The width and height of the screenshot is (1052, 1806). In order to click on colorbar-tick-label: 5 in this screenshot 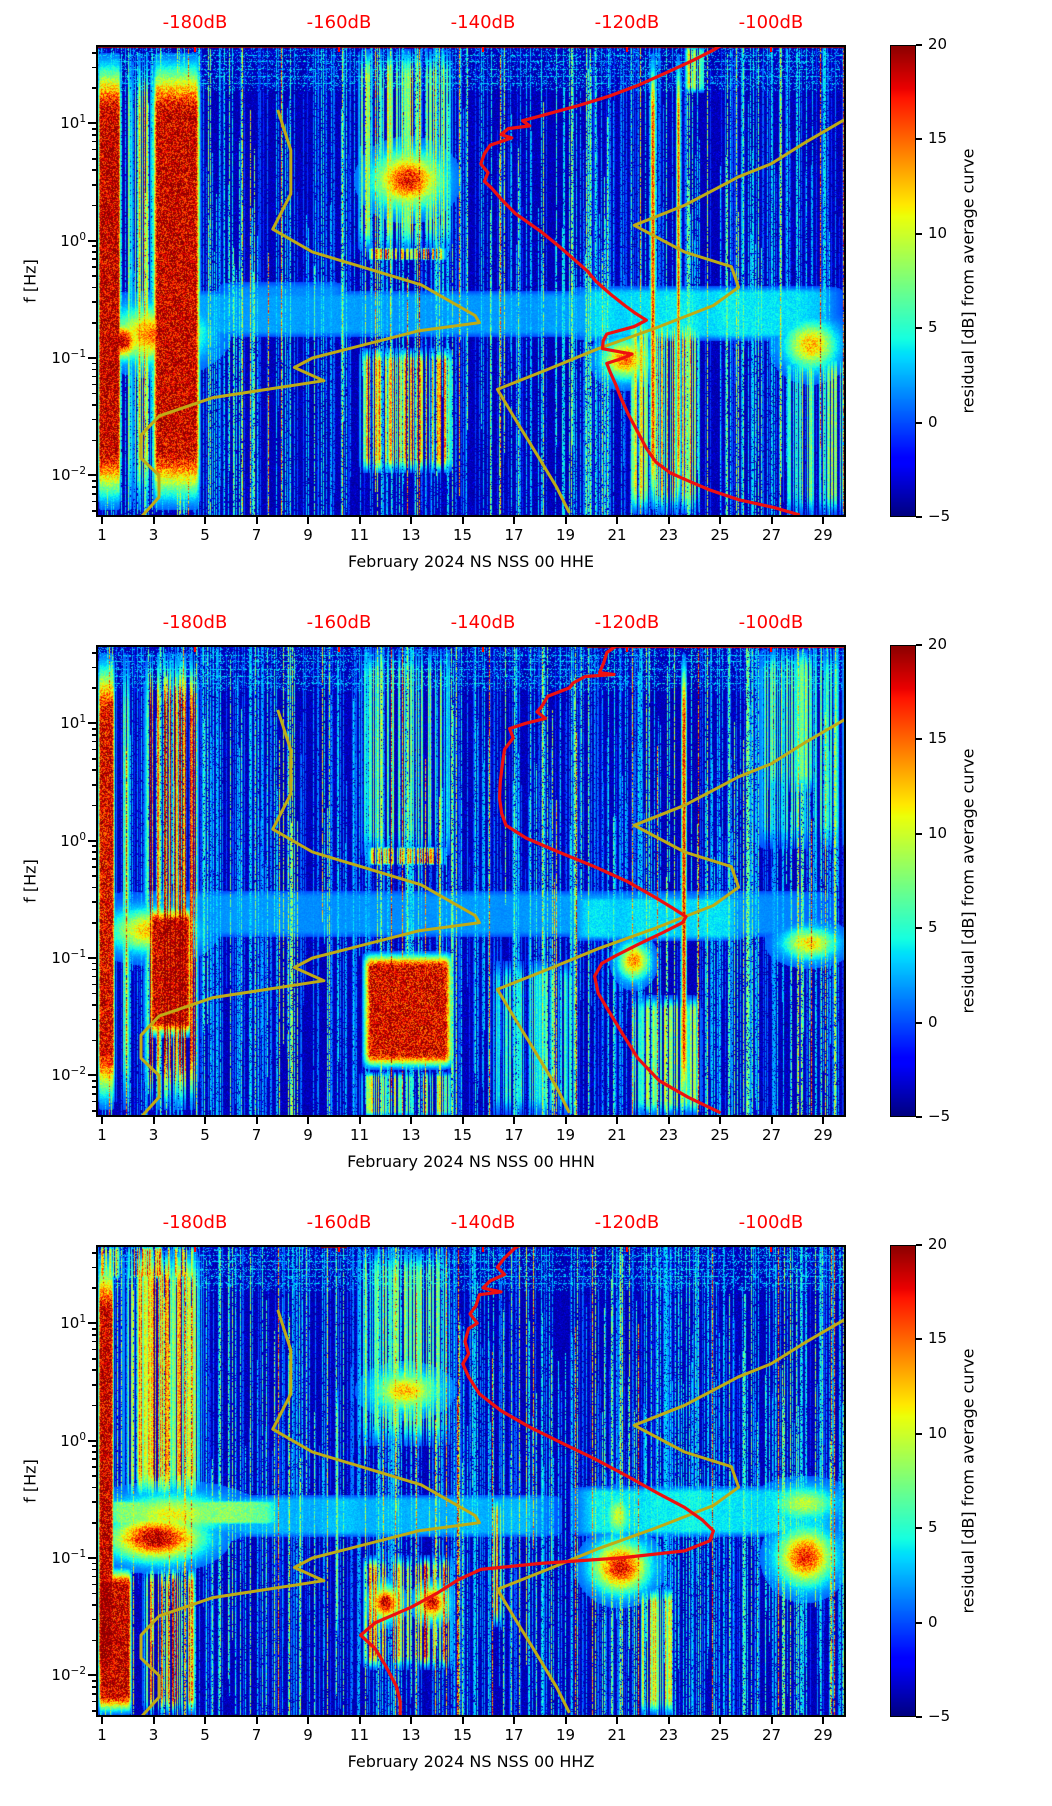, I will do `click(933, 1527)`.